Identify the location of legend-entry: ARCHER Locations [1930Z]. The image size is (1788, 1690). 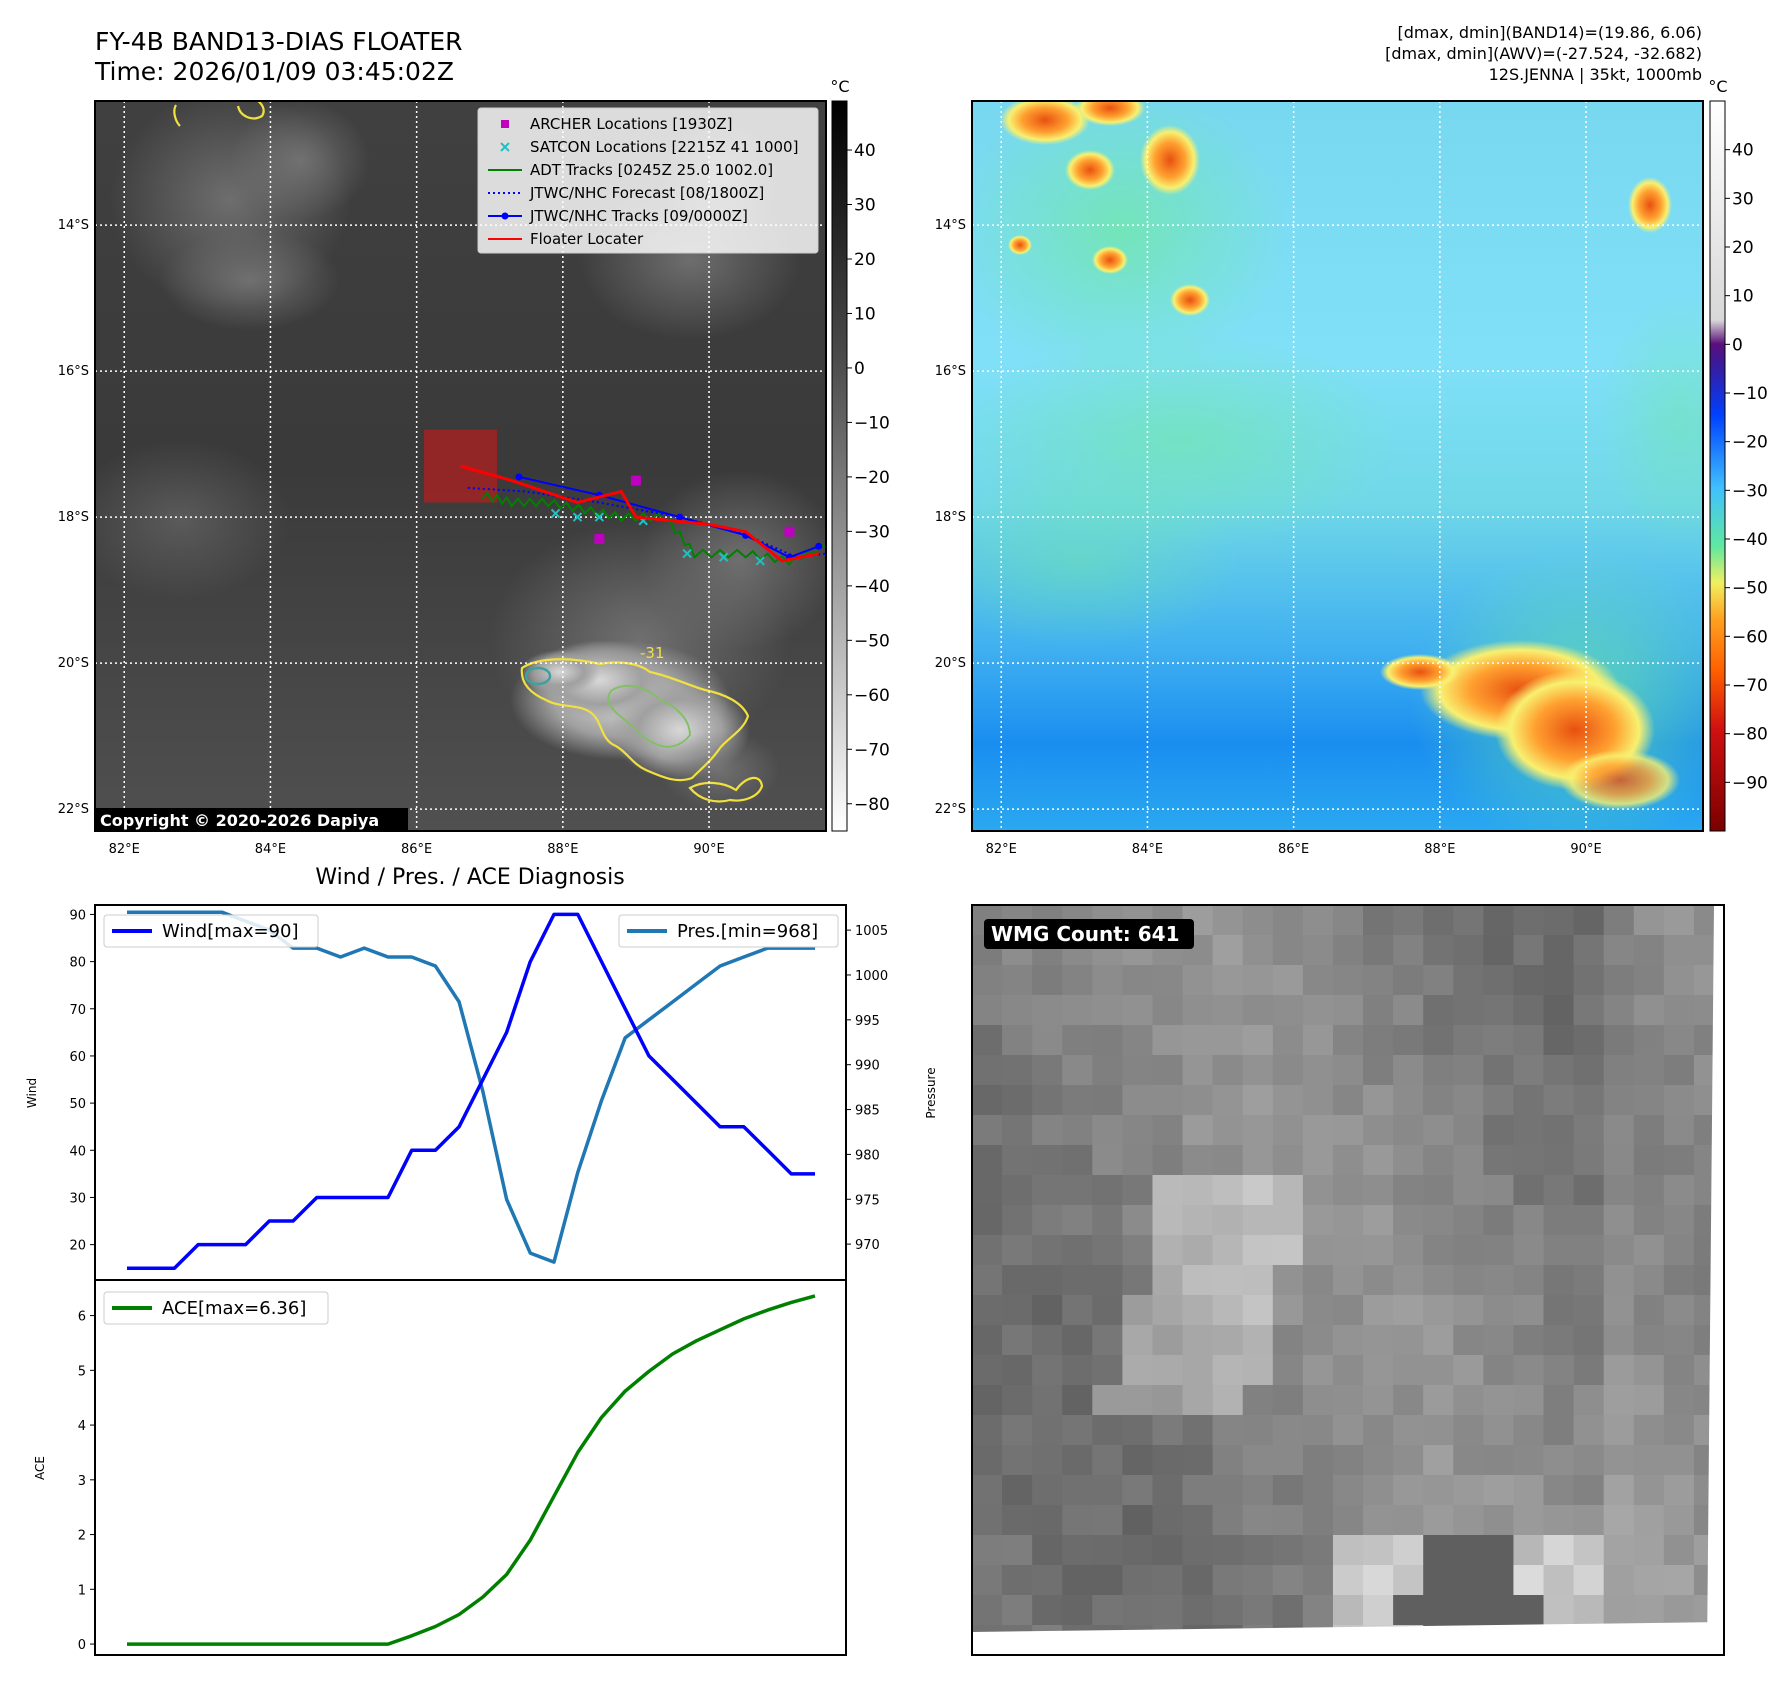
(617, 124).